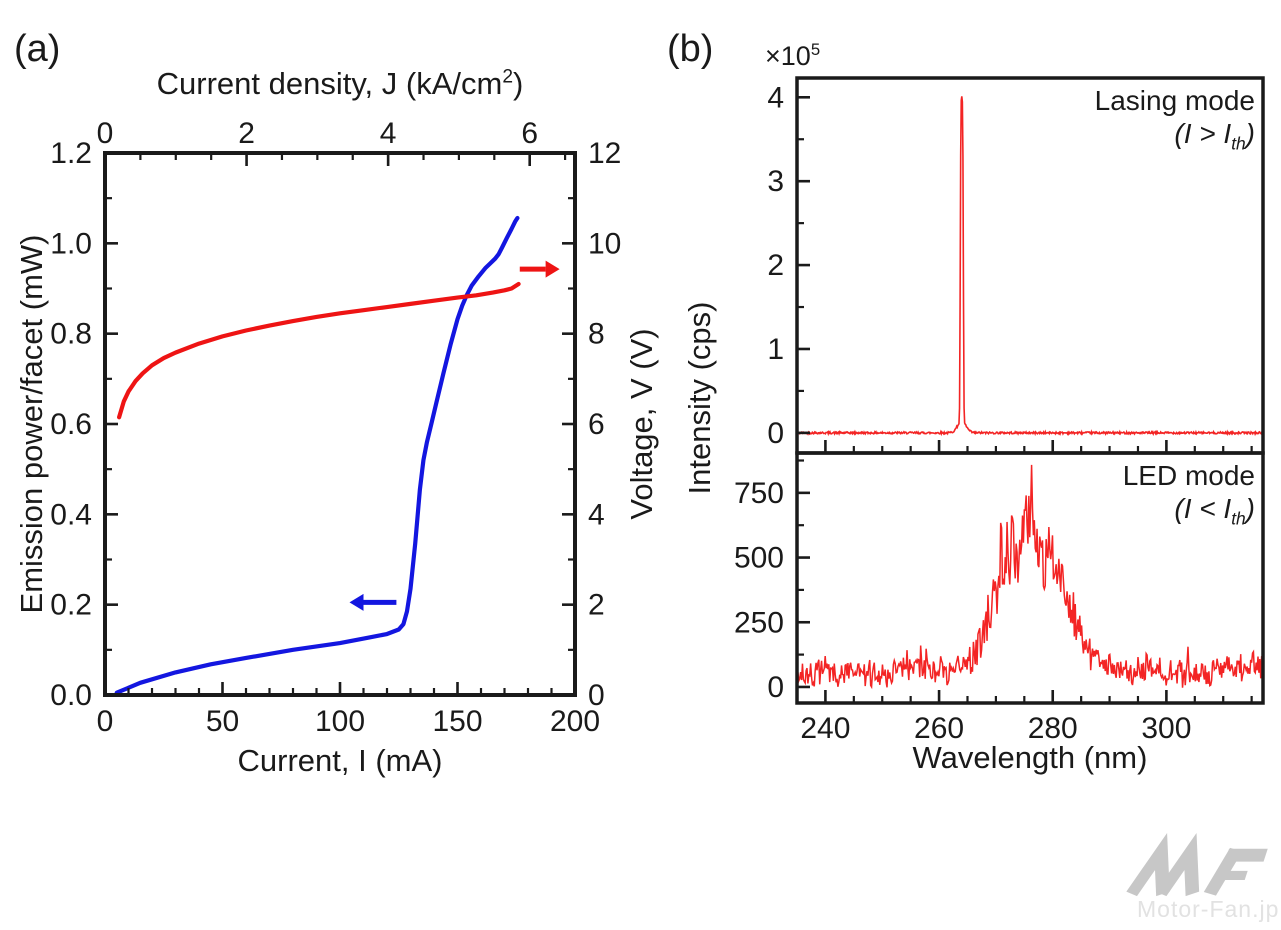 The image size is (1281, 930). Describe the element at coordinates (759, 622) in the screenshot. I see `y-tick-label: 250` at that location.